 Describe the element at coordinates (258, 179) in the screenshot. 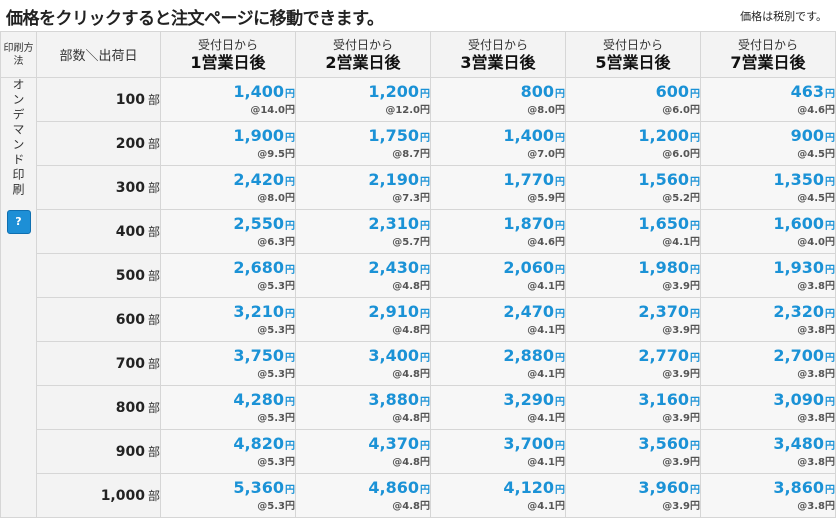

I see `price-value: 2,420` at that location.